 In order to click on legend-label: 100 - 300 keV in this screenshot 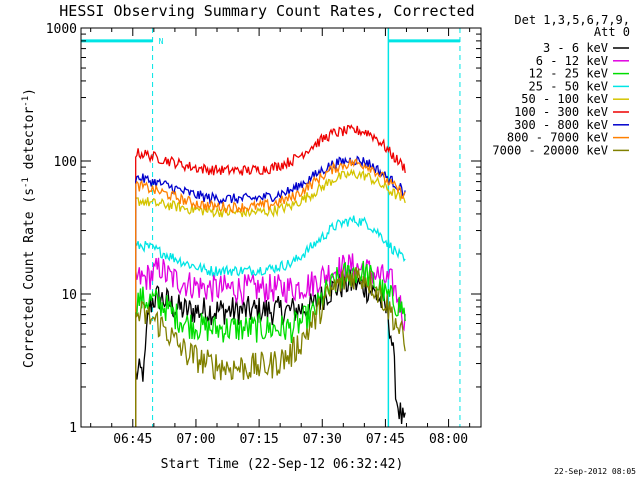, I will do `click(561, 112)`.